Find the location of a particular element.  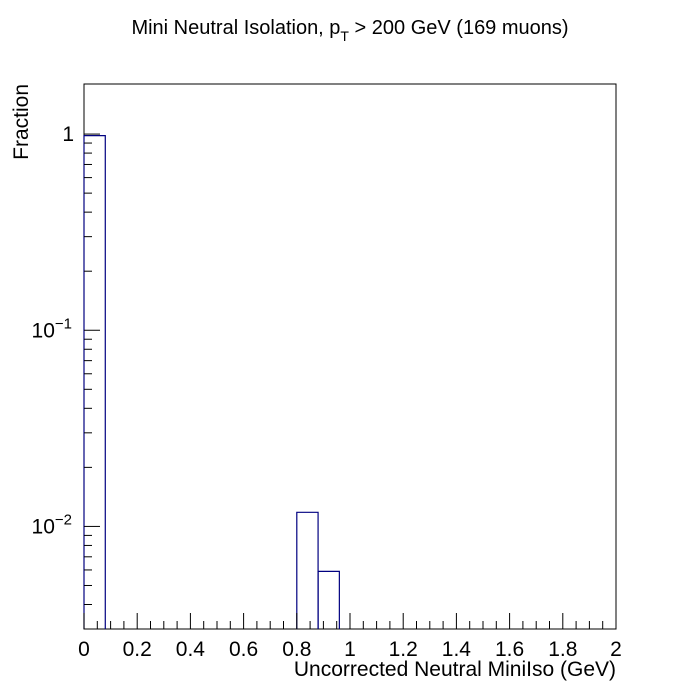

y-axis-tick-labels: 1 10⁻¹ 10⁻² is located at coordinates (53, 330).